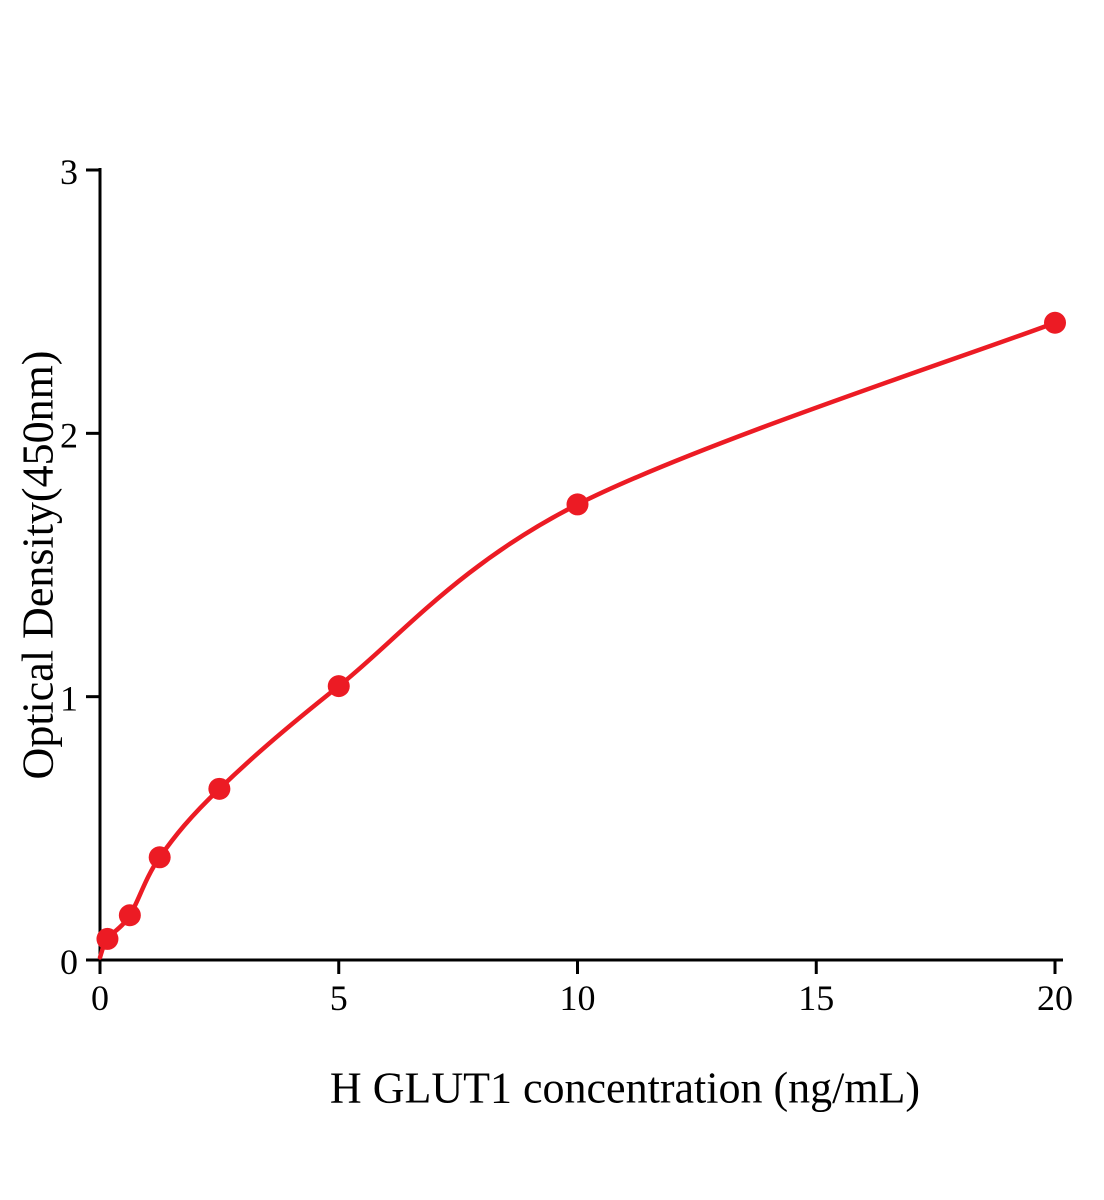  Describe the element at coordinates (69, 172) in the screenshot. I see `y-tick-label: 3` at that location.